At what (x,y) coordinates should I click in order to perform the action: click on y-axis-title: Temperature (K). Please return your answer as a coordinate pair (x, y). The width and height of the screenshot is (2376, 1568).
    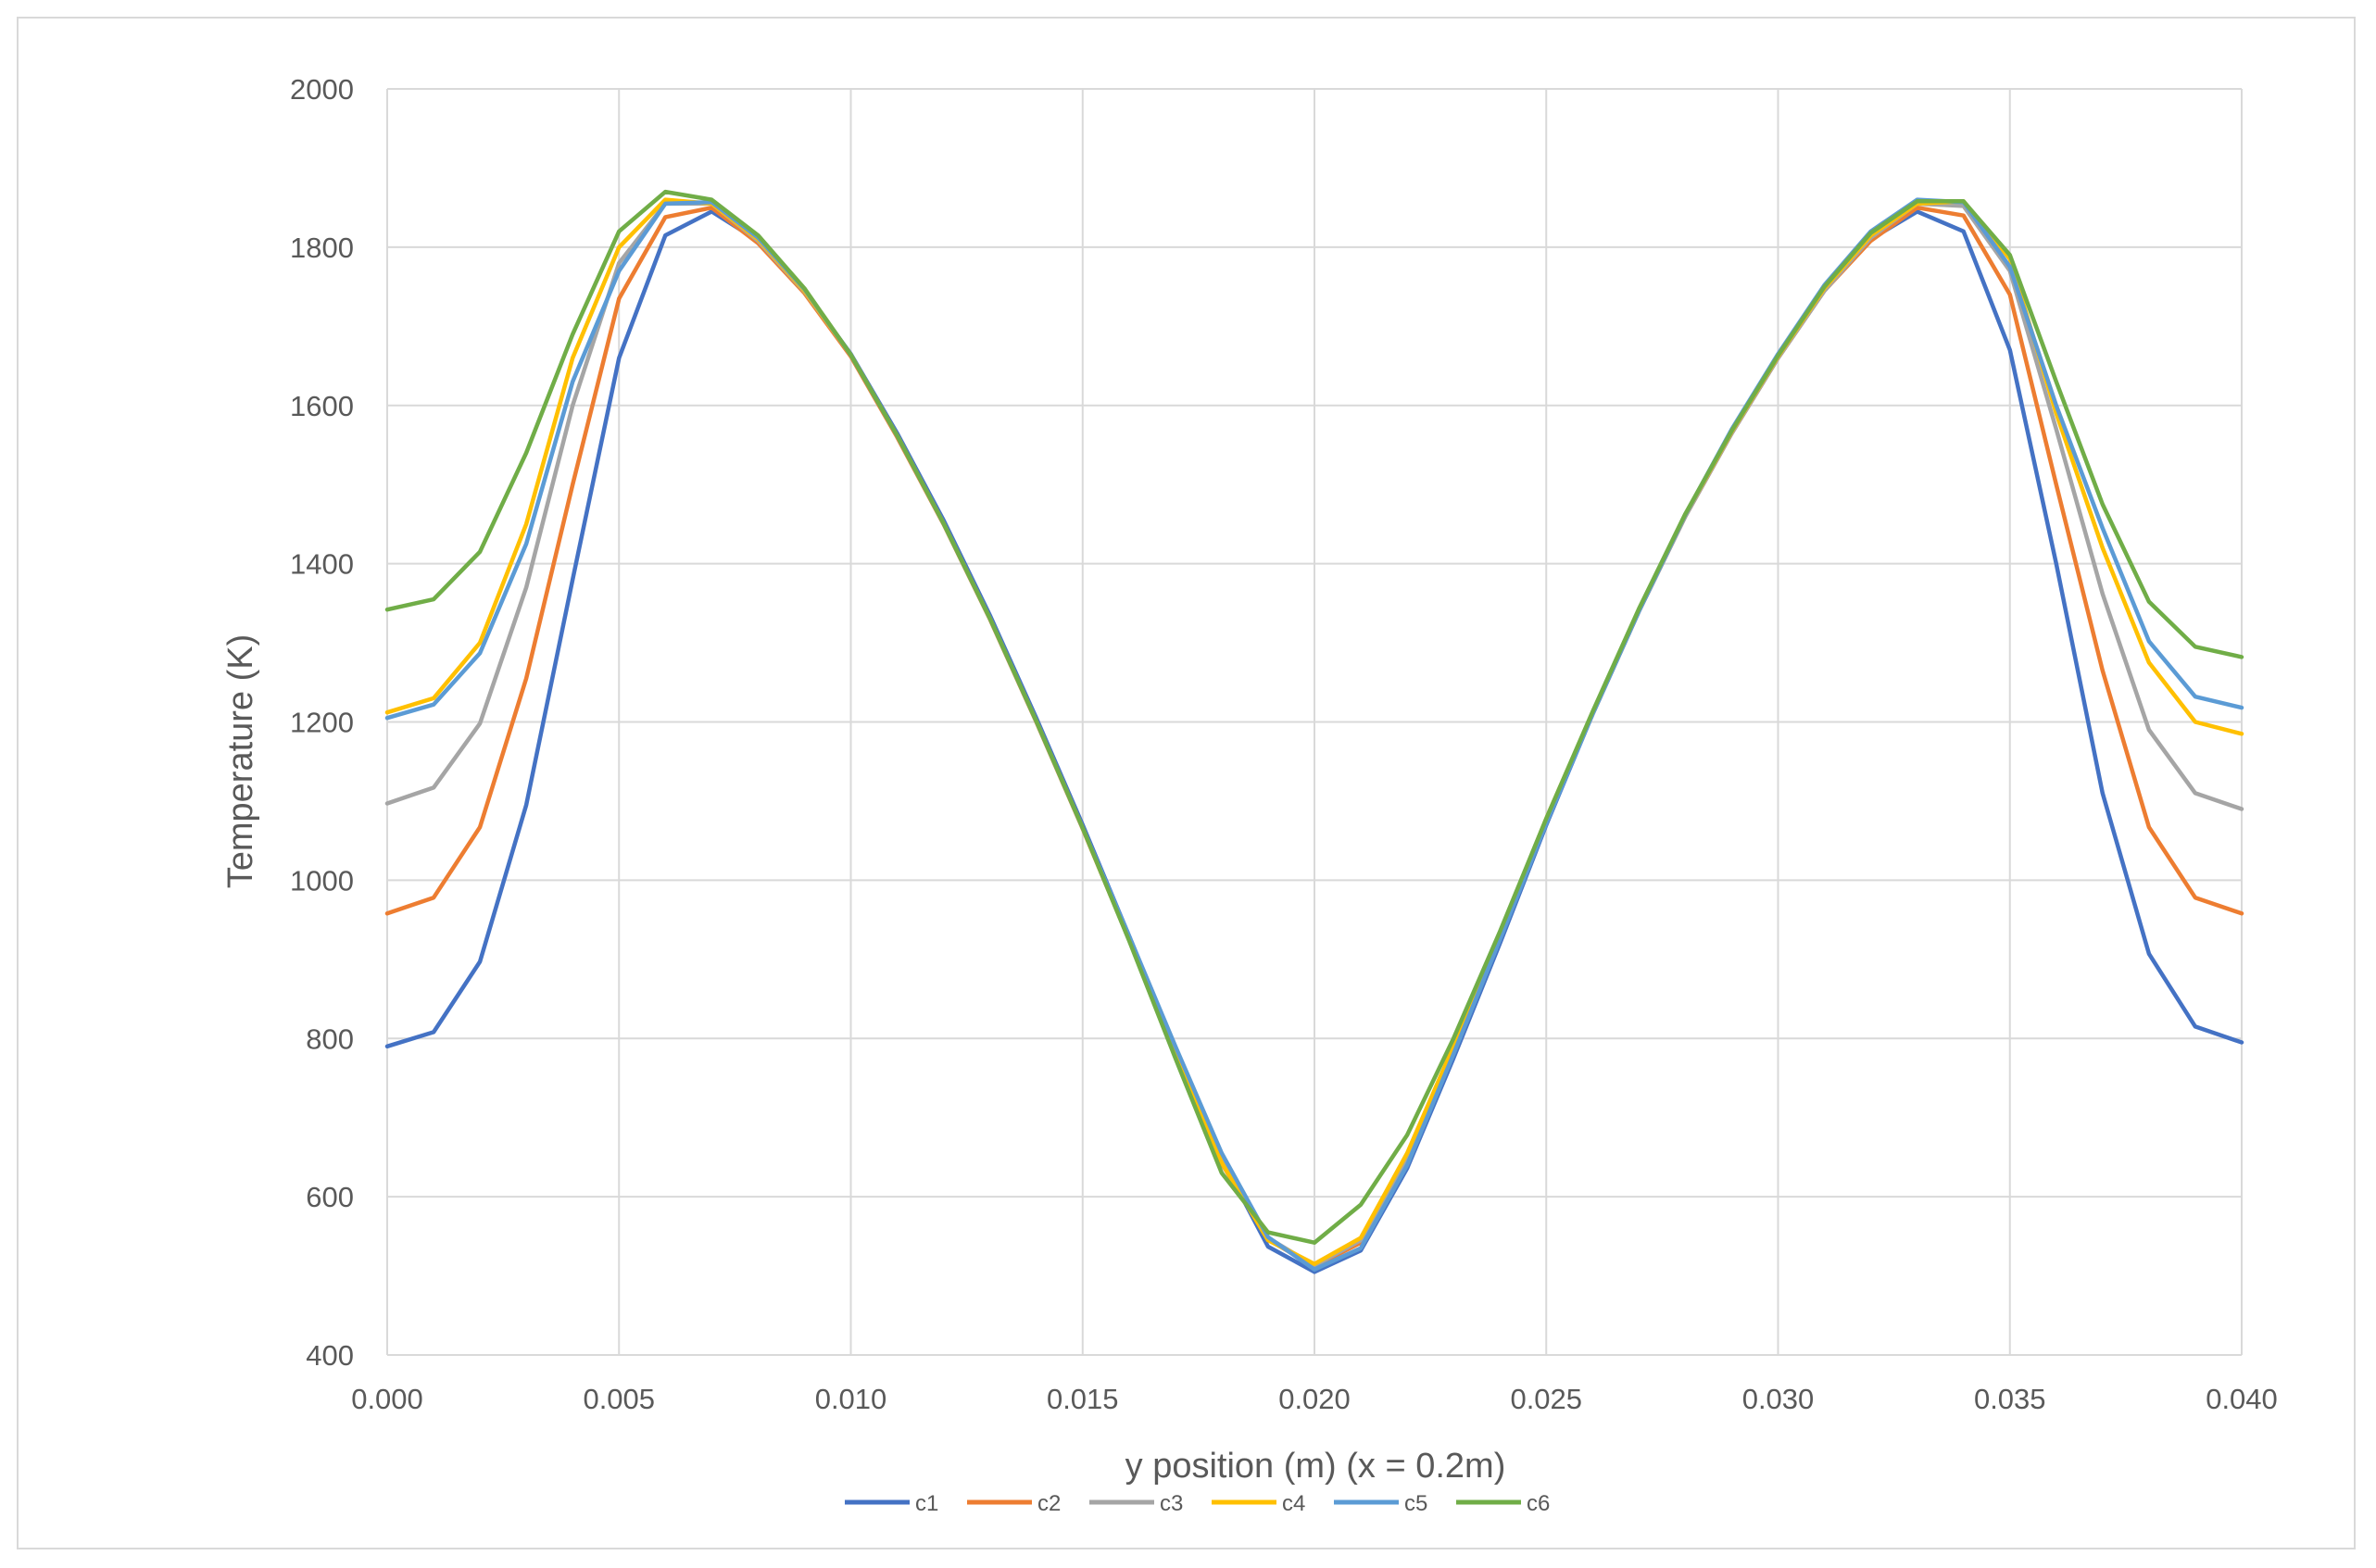
    Looking at the image, I should click on (240, 761).